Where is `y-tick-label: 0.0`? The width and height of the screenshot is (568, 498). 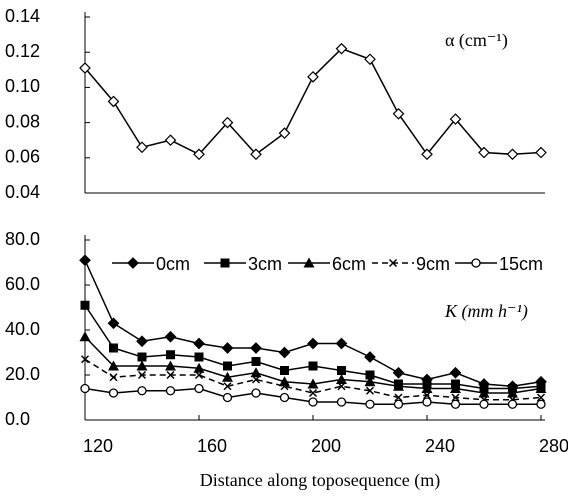 y-tick-label: 0.0 is located at coordinates (17, 419).